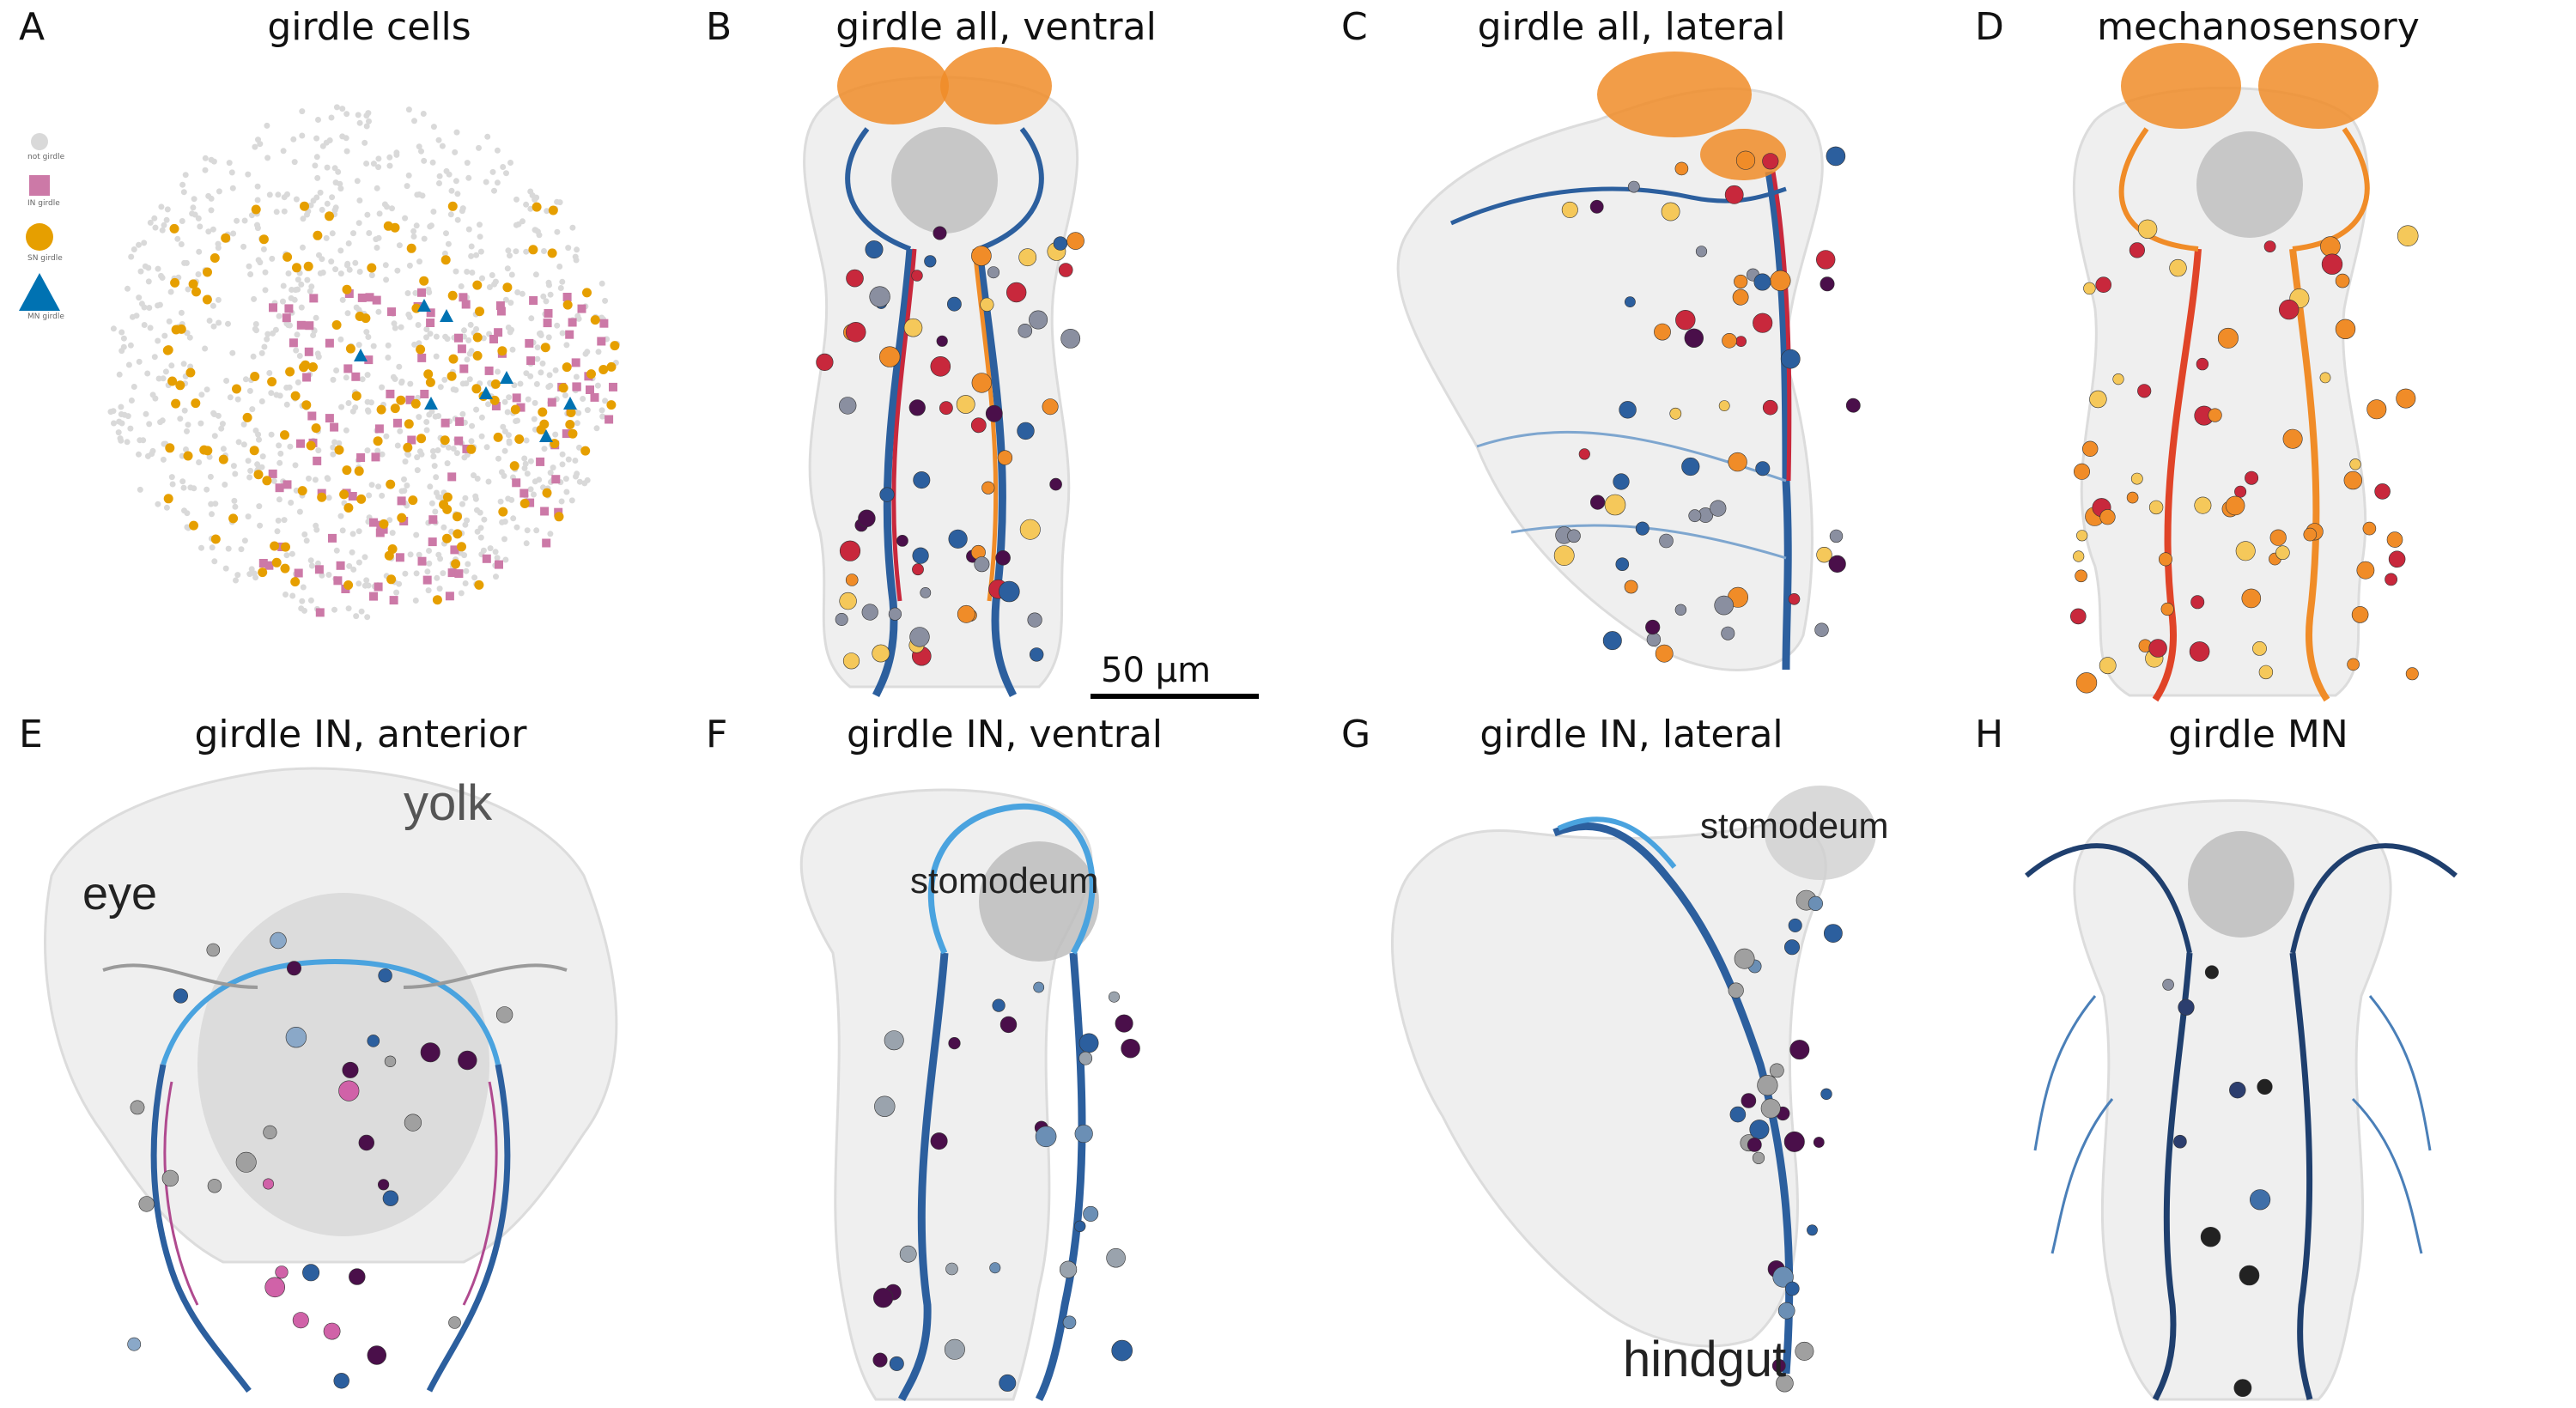 This screenshot has width=2576, height=1408. What do you see at coordinates (448, 803) in the screenshot?
I see `label-yolk: yolk` at bounding box center [448, 803].